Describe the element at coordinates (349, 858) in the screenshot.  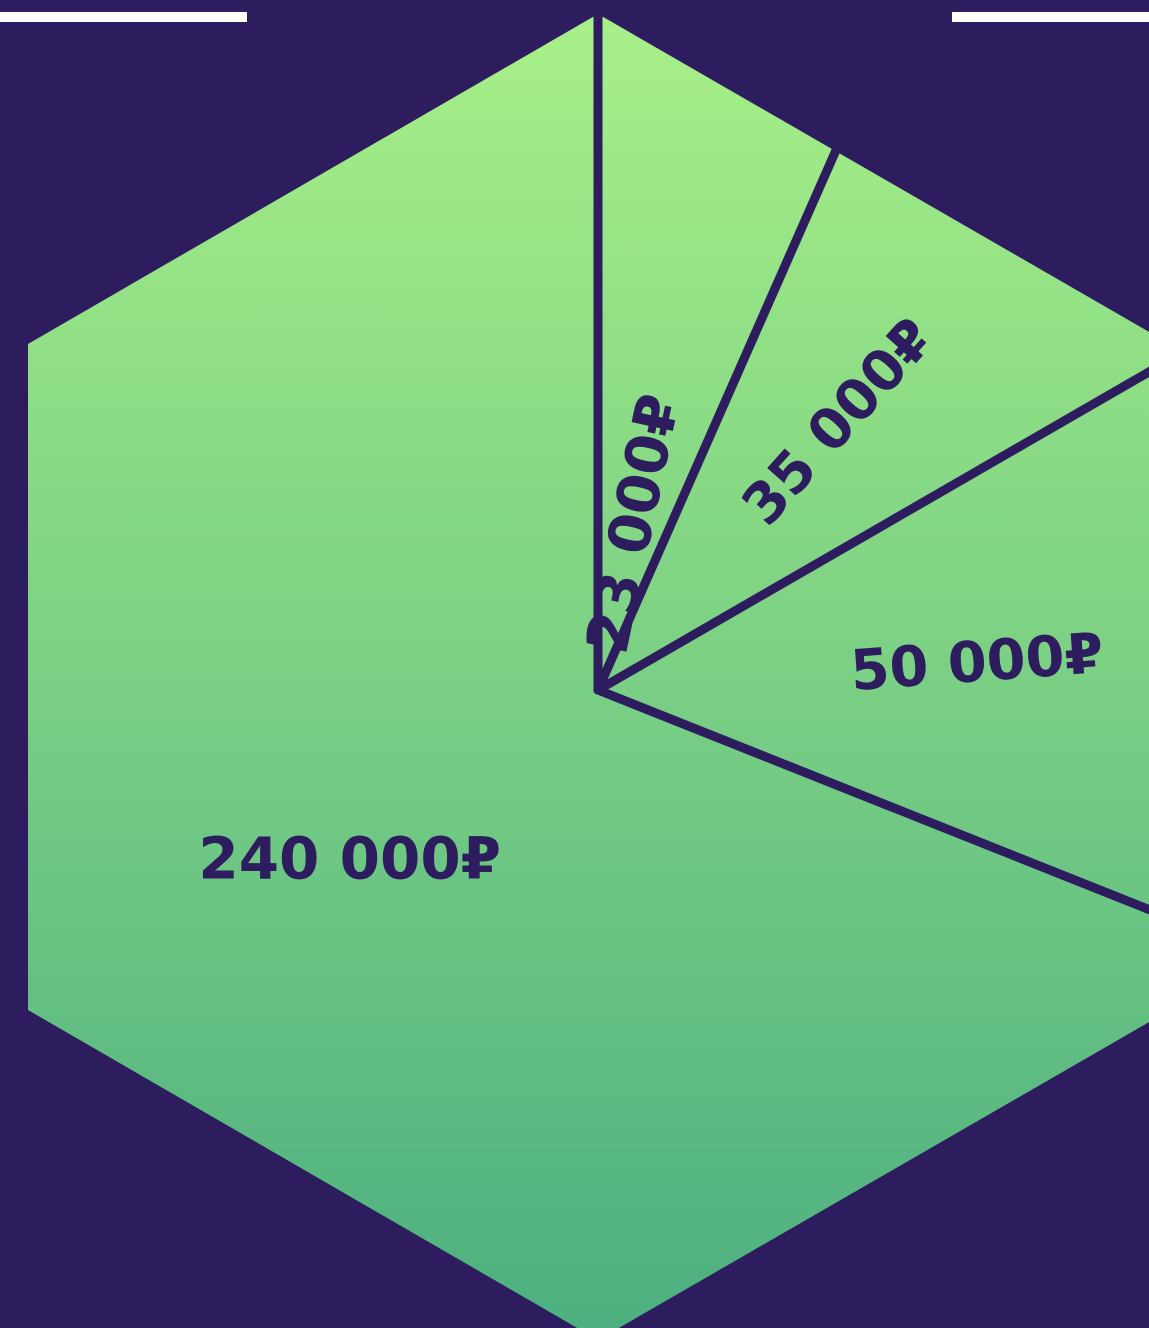
I see `slice-label-4: 240 000₽` at that location.